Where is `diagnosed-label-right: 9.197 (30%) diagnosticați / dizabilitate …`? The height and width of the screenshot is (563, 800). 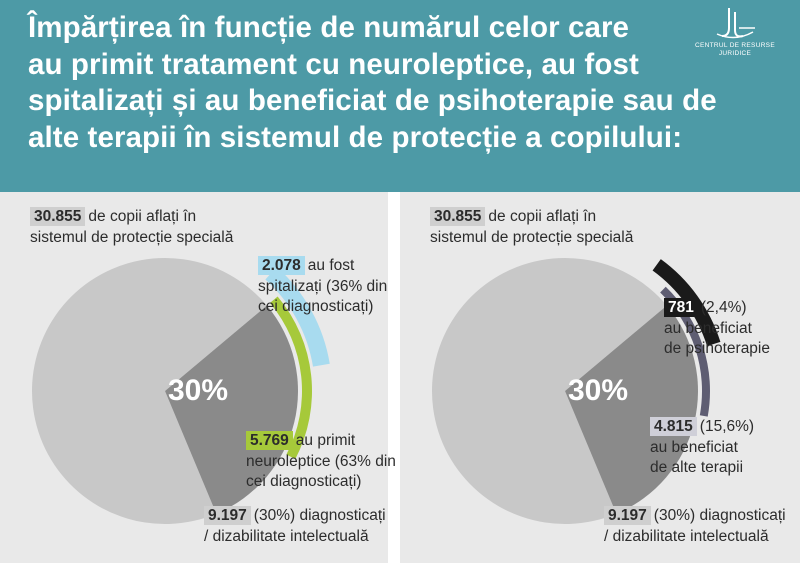 diagnosed-label-right: 9.197 (30%) diagnosticați / dizabilitate … is located at coordinates (695, 526).